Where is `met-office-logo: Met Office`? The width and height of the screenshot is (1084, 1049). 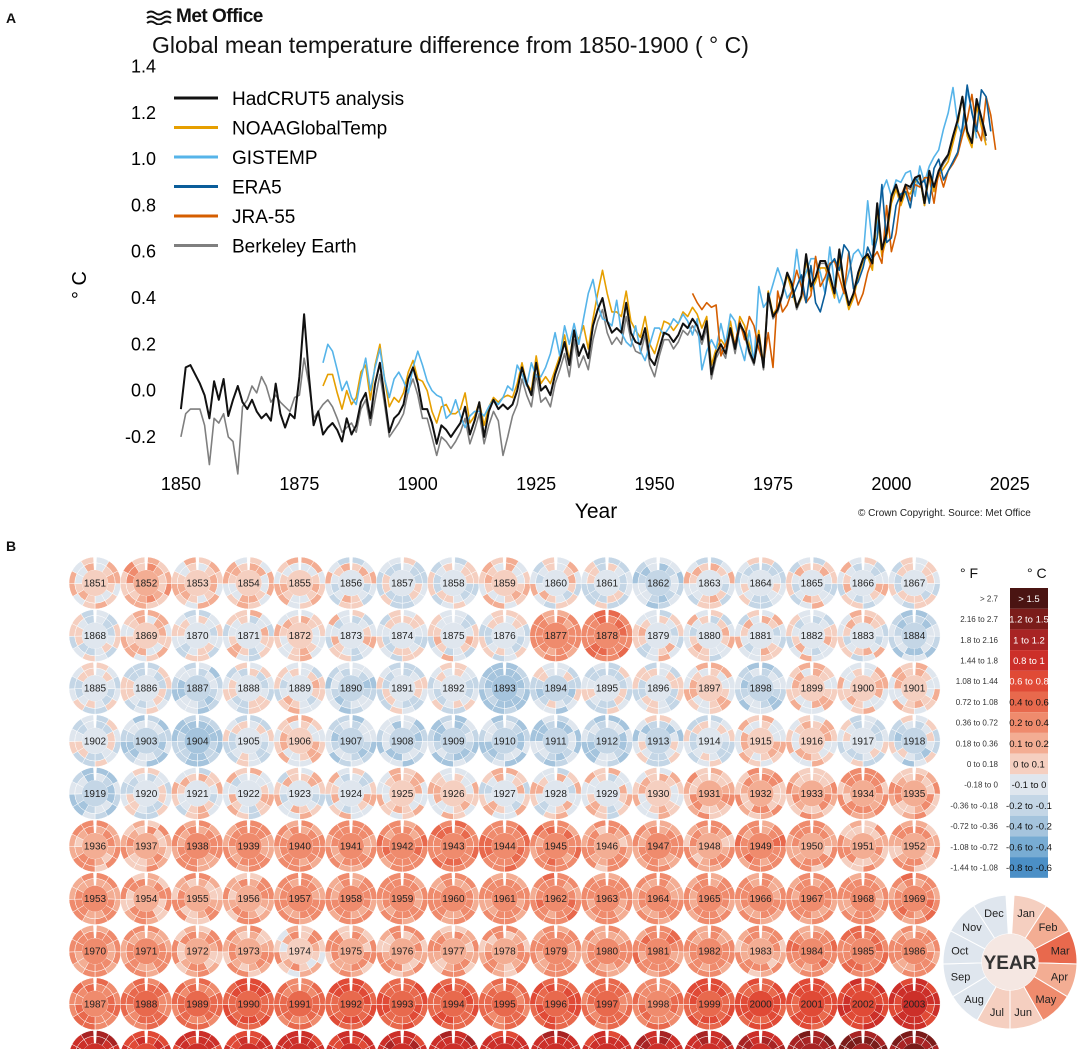 met-office-logo: Met Office is located at coordinates (204, 17).